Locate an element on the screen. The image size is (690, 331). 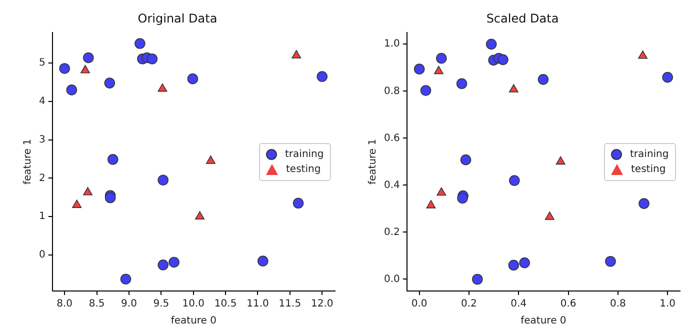
x-tick-label: 1.0 is located at coordinates (668, 304).